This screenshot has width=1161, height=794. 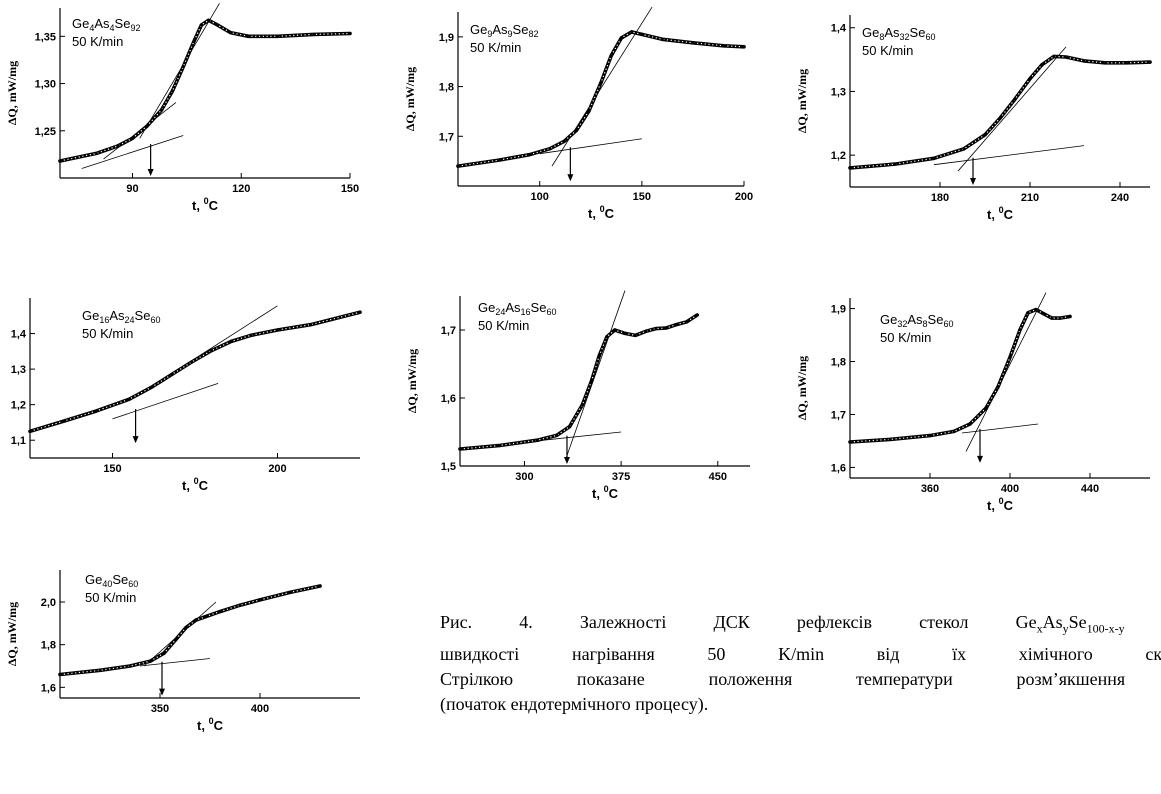 What do you see at coordinates (489, 34) in the screenshot?
I see `subscript: 9` at bounding box center [489, 34].